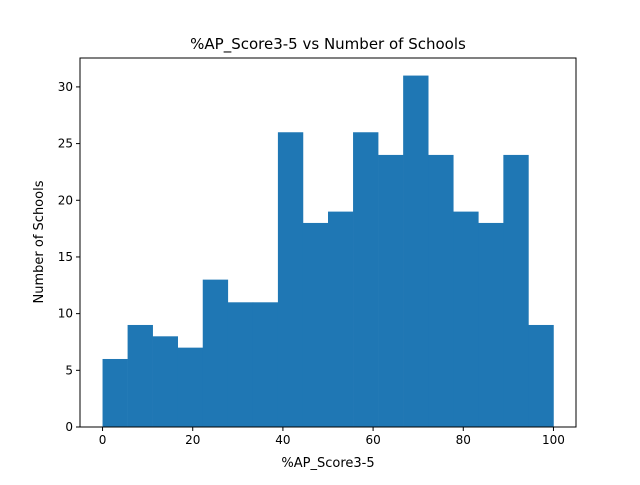 The image size is (640, 485). I want to click on y-tick-label: 20, so click(65, 200).